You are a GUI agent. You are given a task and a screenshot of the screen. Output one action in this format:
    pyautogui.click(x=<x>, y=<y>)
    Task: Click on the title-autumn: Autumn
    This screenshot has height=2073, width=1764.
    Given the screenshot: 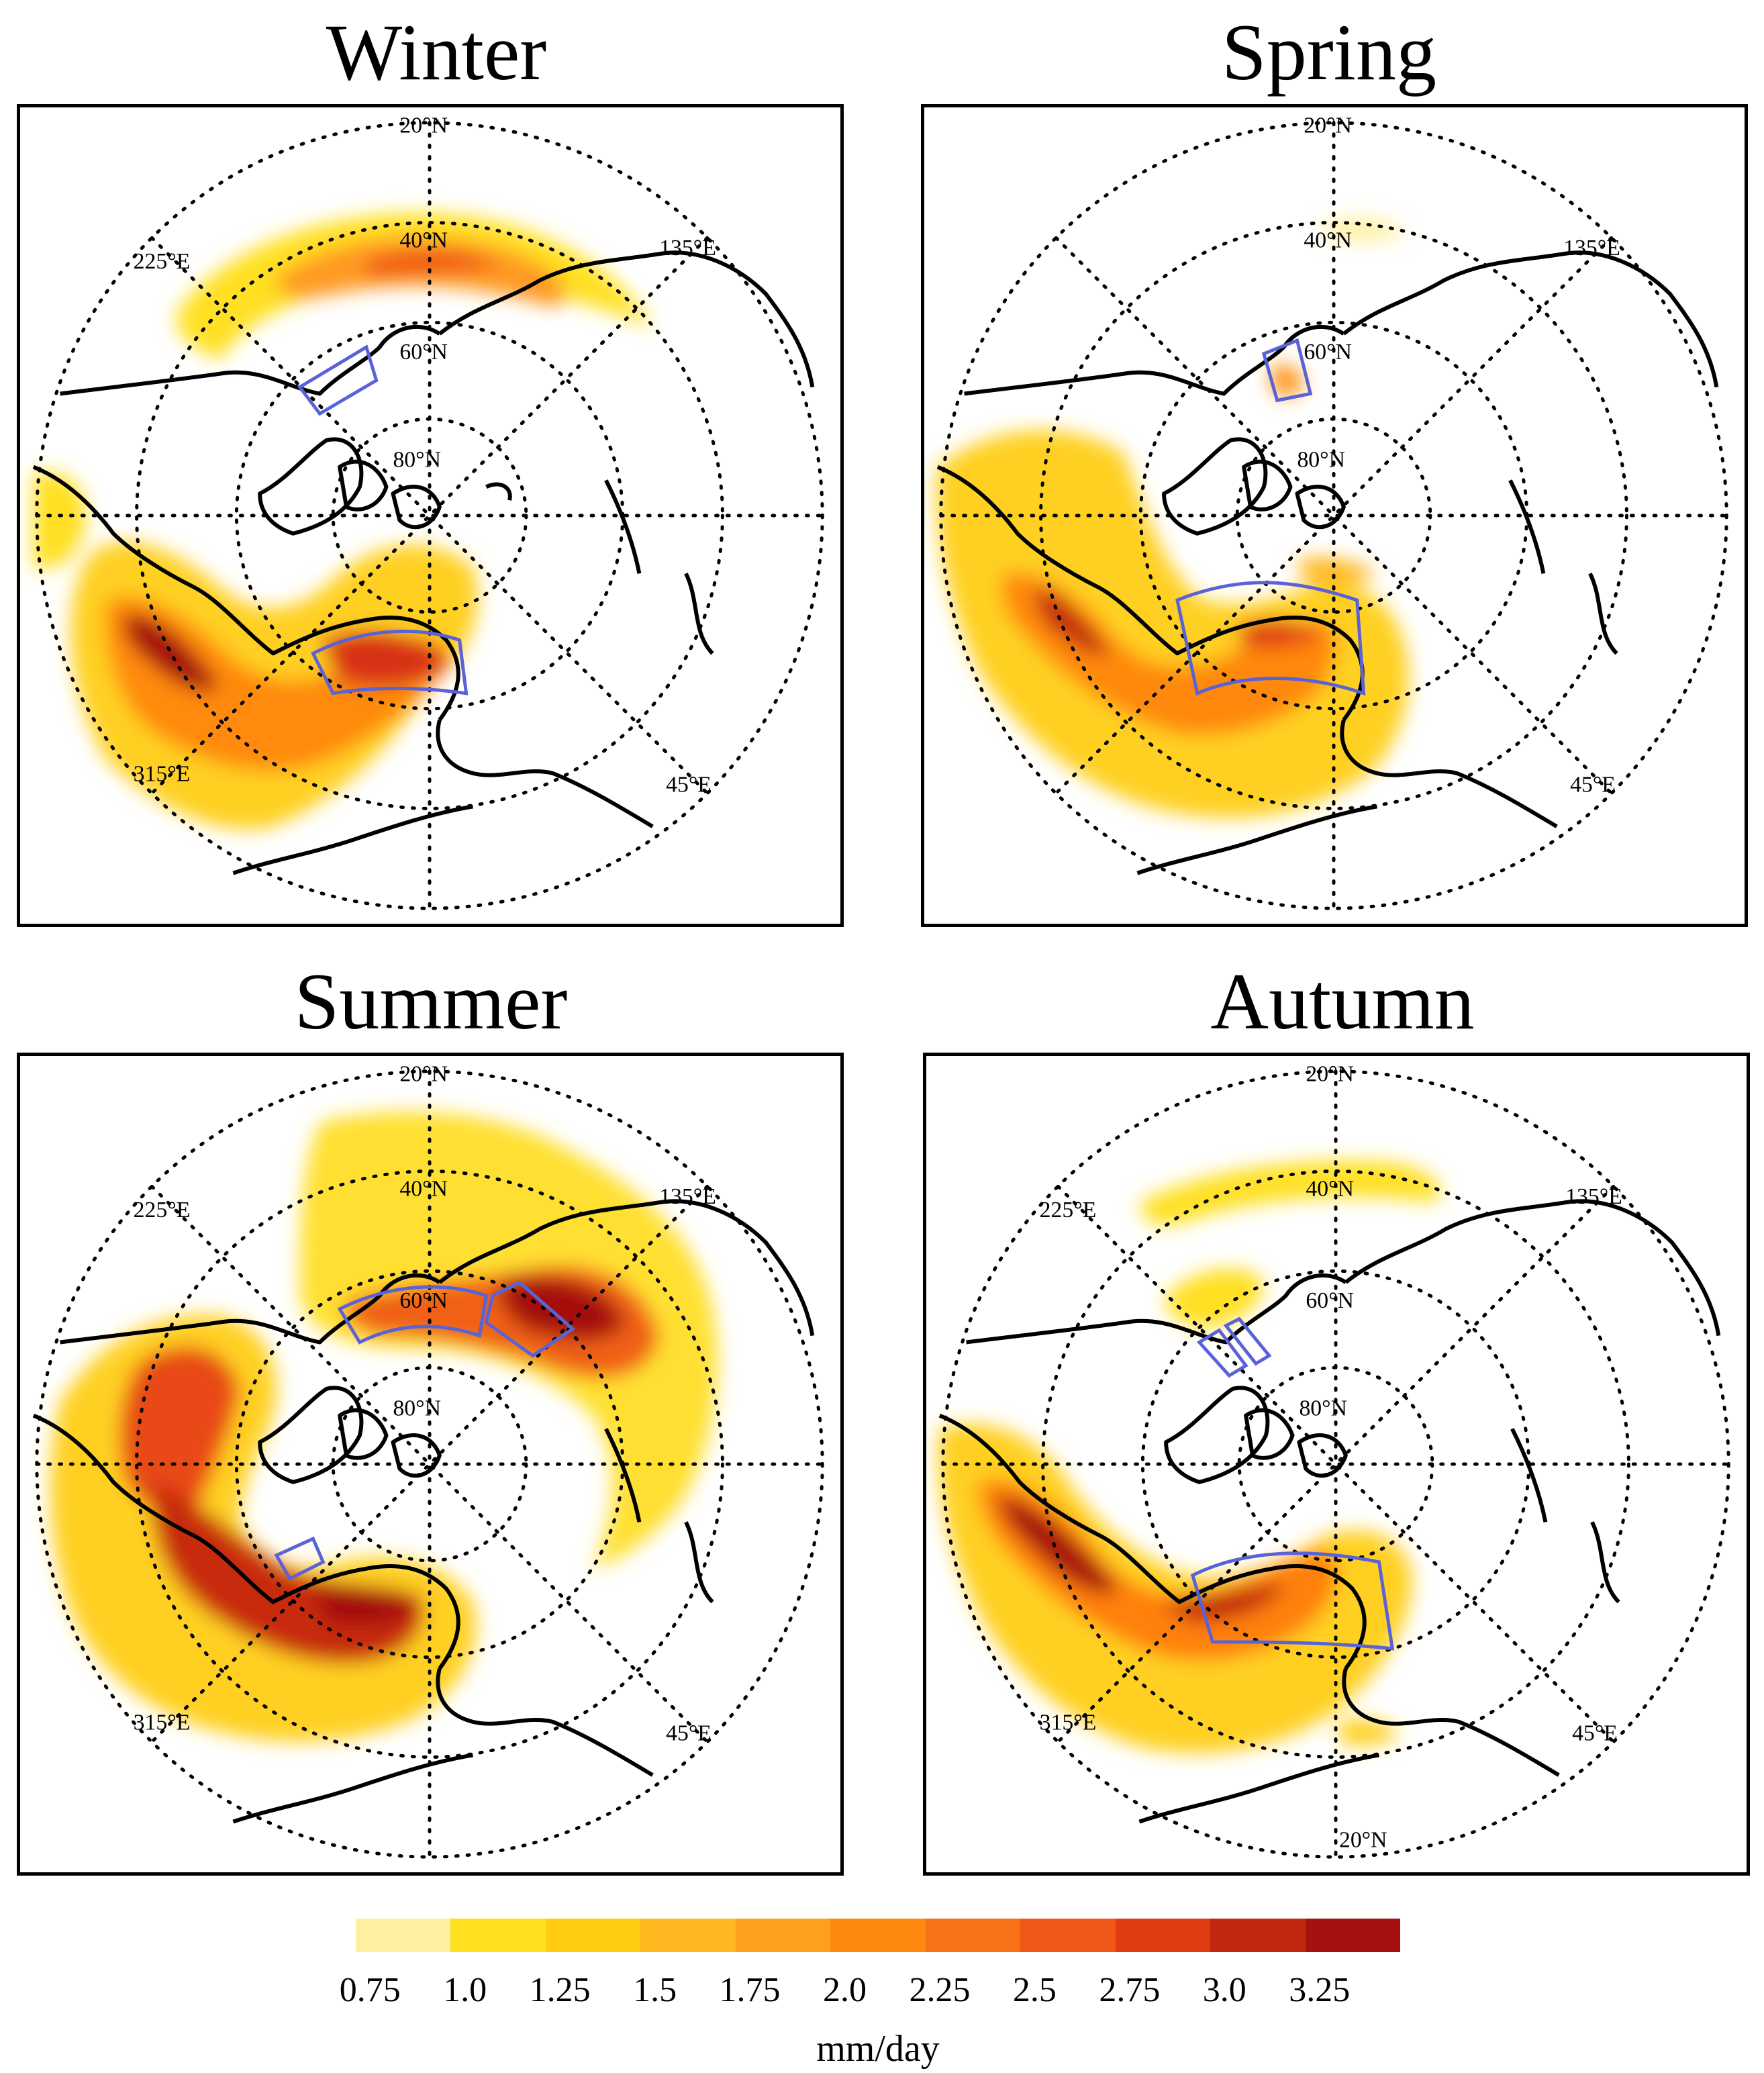 What is the action you would take?
    pyautogui.click(x=1342, y=1002)
    